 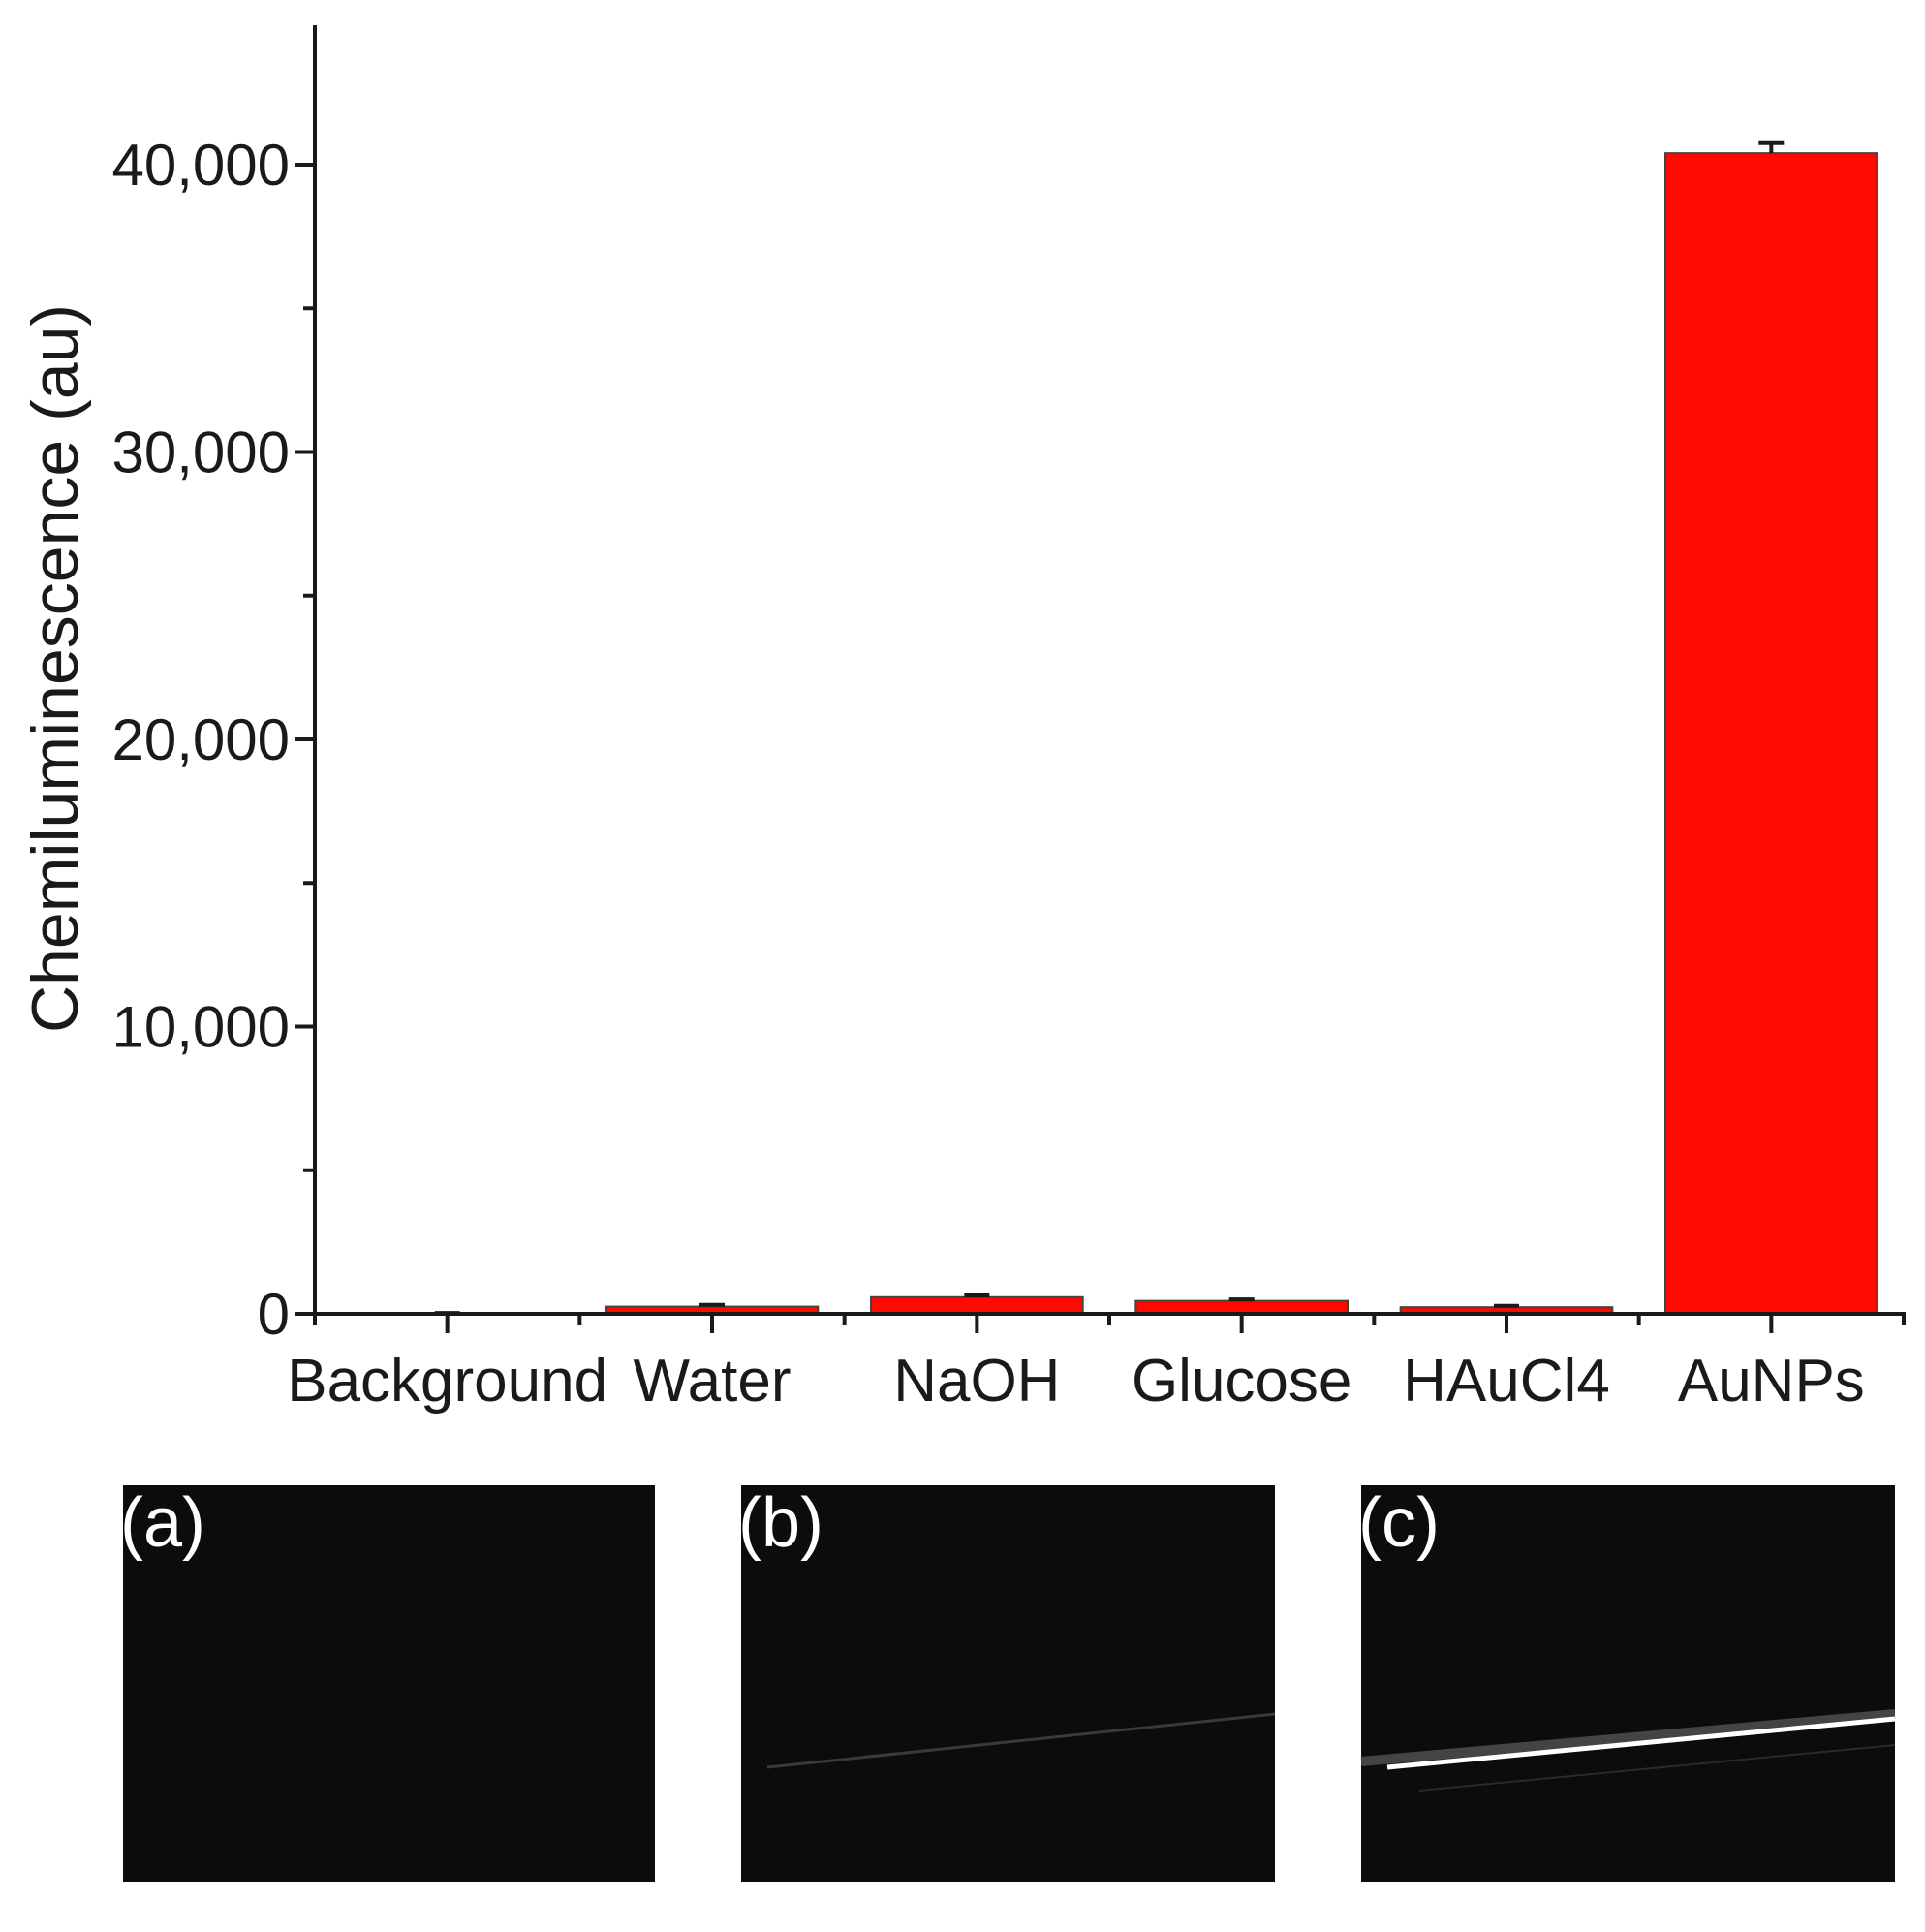 I want to click on panel-label: (a), so click(x=162, y=1523).